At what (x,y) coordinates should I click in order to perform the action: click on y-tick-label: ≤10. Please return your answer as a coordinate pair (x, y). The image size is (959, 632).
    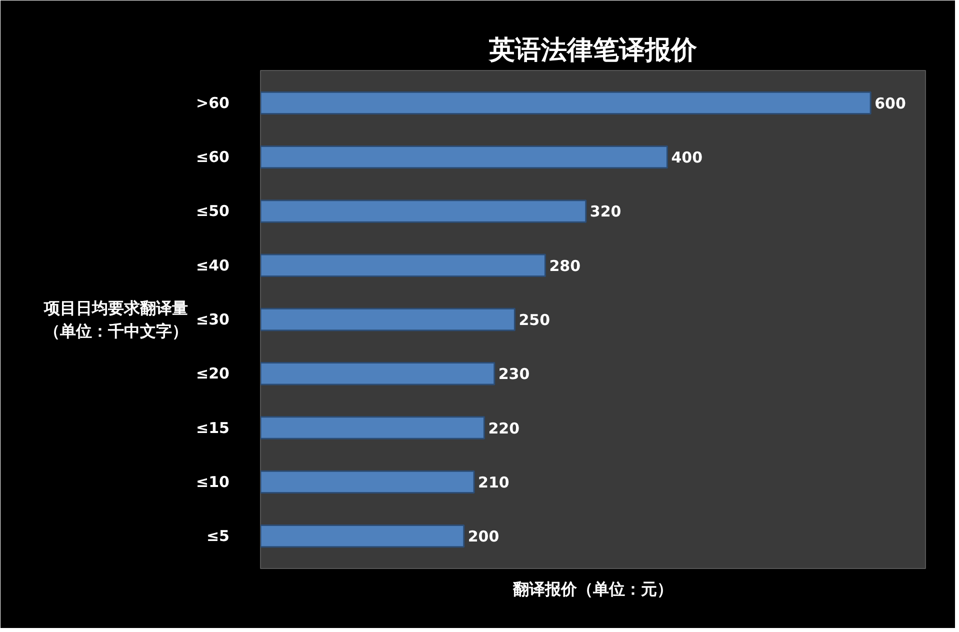
    Looking at the image, I should click on (213, 481).